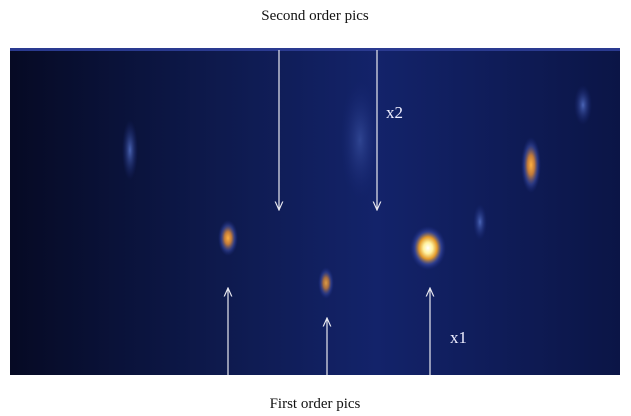 This screenshot has width=631, height=416. Describe the element at coordinates (315, 16) in the screenshot. I see `top-caption: Second order pics` at that location.